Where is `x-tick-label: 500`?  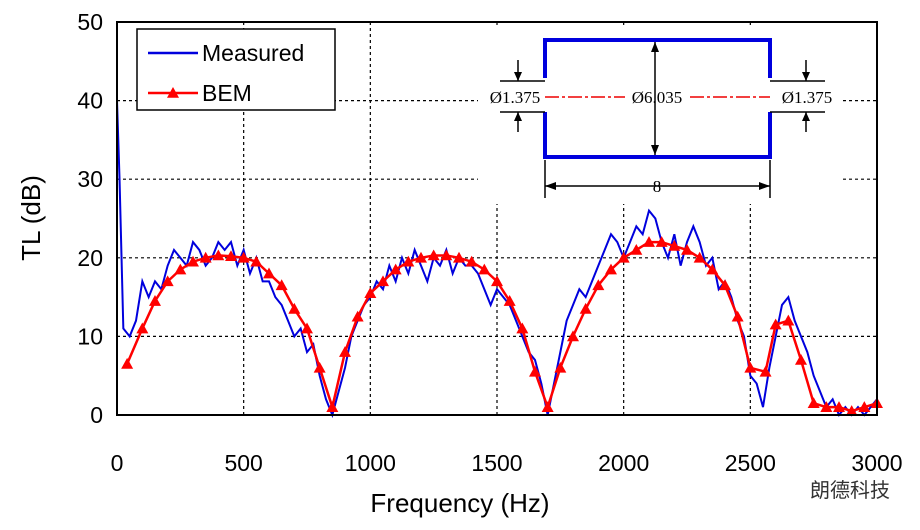 x-tick-label: 500 is located at coordinates (243, 463).